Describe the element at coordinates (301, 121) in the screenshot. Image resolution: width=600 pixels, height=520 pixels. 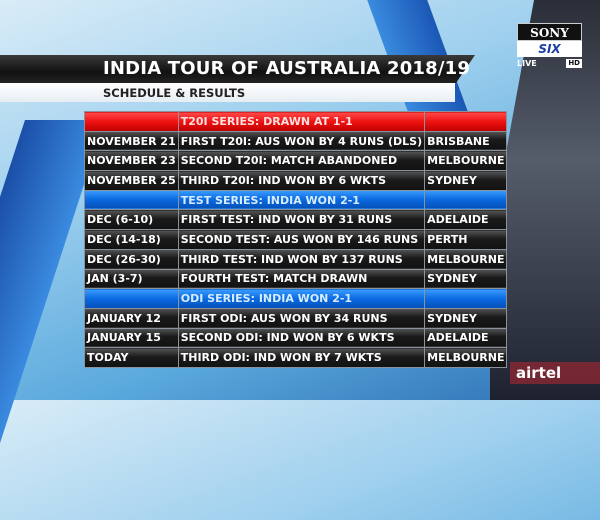
I see `match-cell: T20I SERIES: DRAWN AT 1-1` at that location.